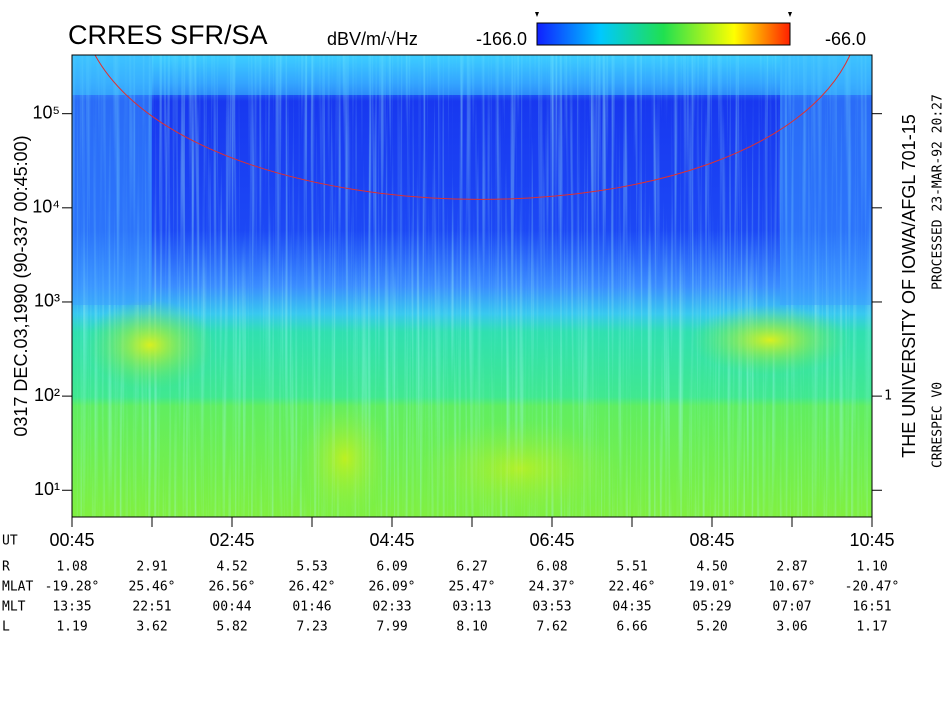 Image resolution: width=945 pixels, height=720 pixels. What do you see at coordinates (631, 627) in the screenshot?
I see `ephemeris-value: 6.66` at bounding box center [631, 627].